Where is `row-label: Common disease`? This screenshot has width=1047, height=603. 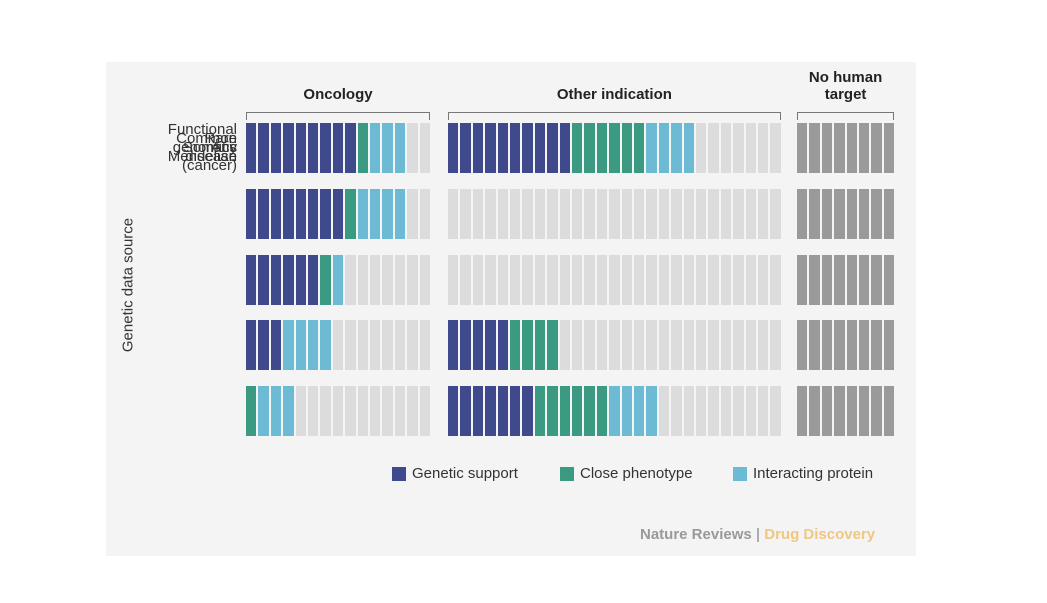
row-label: Common disease is located at coordinates (206, 147).